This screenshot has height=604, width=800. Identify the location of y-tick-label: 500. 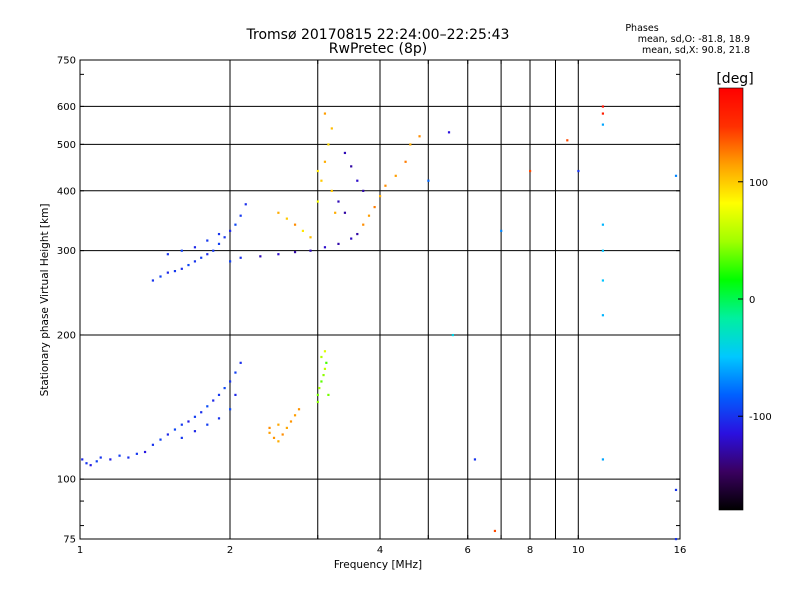
(66, 145).